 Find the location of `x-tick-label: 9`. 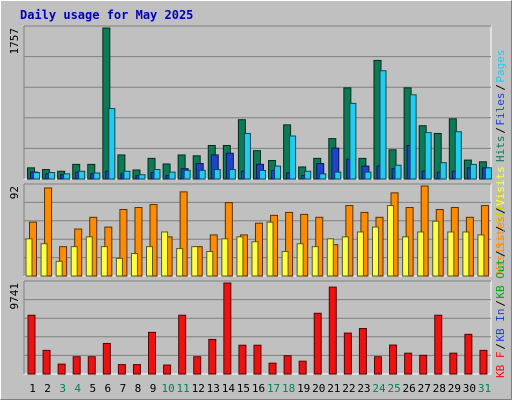

x-tick-label: 9 is located at coordinates (153, 388).